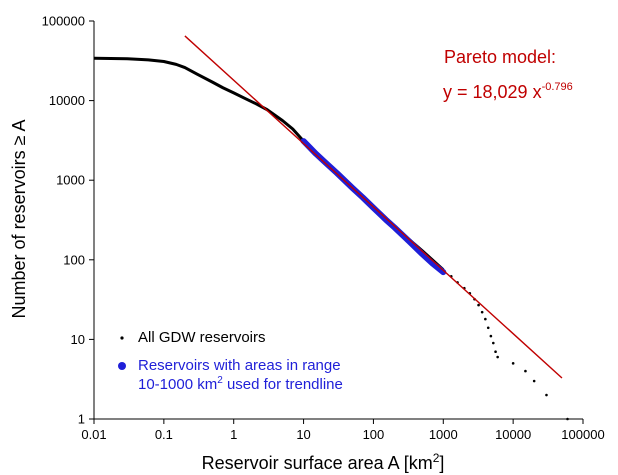 This screenshot has width=618, height=475. I want to click on legend-trendline-range: 10-1000 km, so click(177, 384).